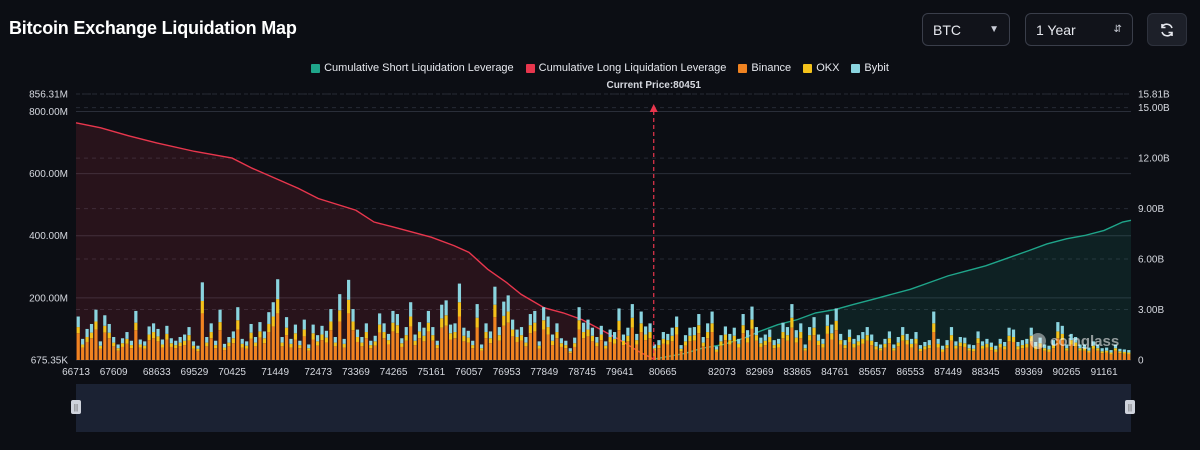 This screenshot has height=450, width=1200. Describe the element at coordinates (603, 408) in the screenshot. I see `zoom-slider-track` at that location.